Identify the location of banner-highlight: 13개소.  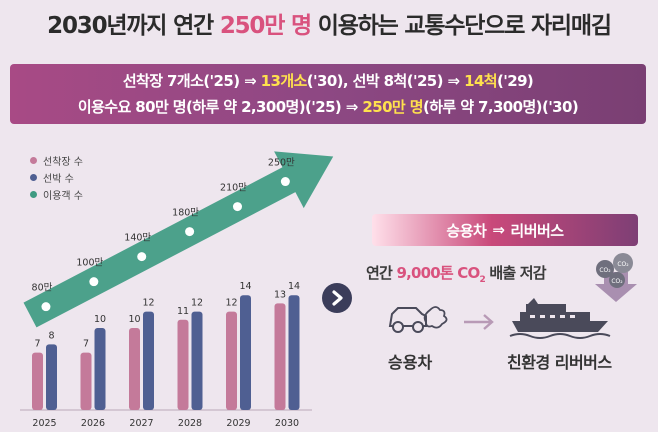
(284, 81).